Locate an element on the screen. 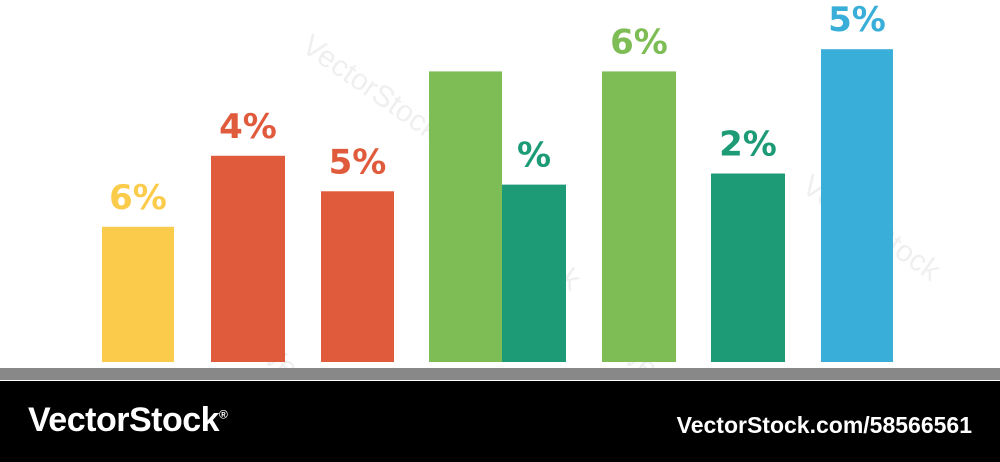 The height and width of the screenshot is (462, 1000). image-id-text: VectorStock.com/58566561 is located at coordinates (824, 425).